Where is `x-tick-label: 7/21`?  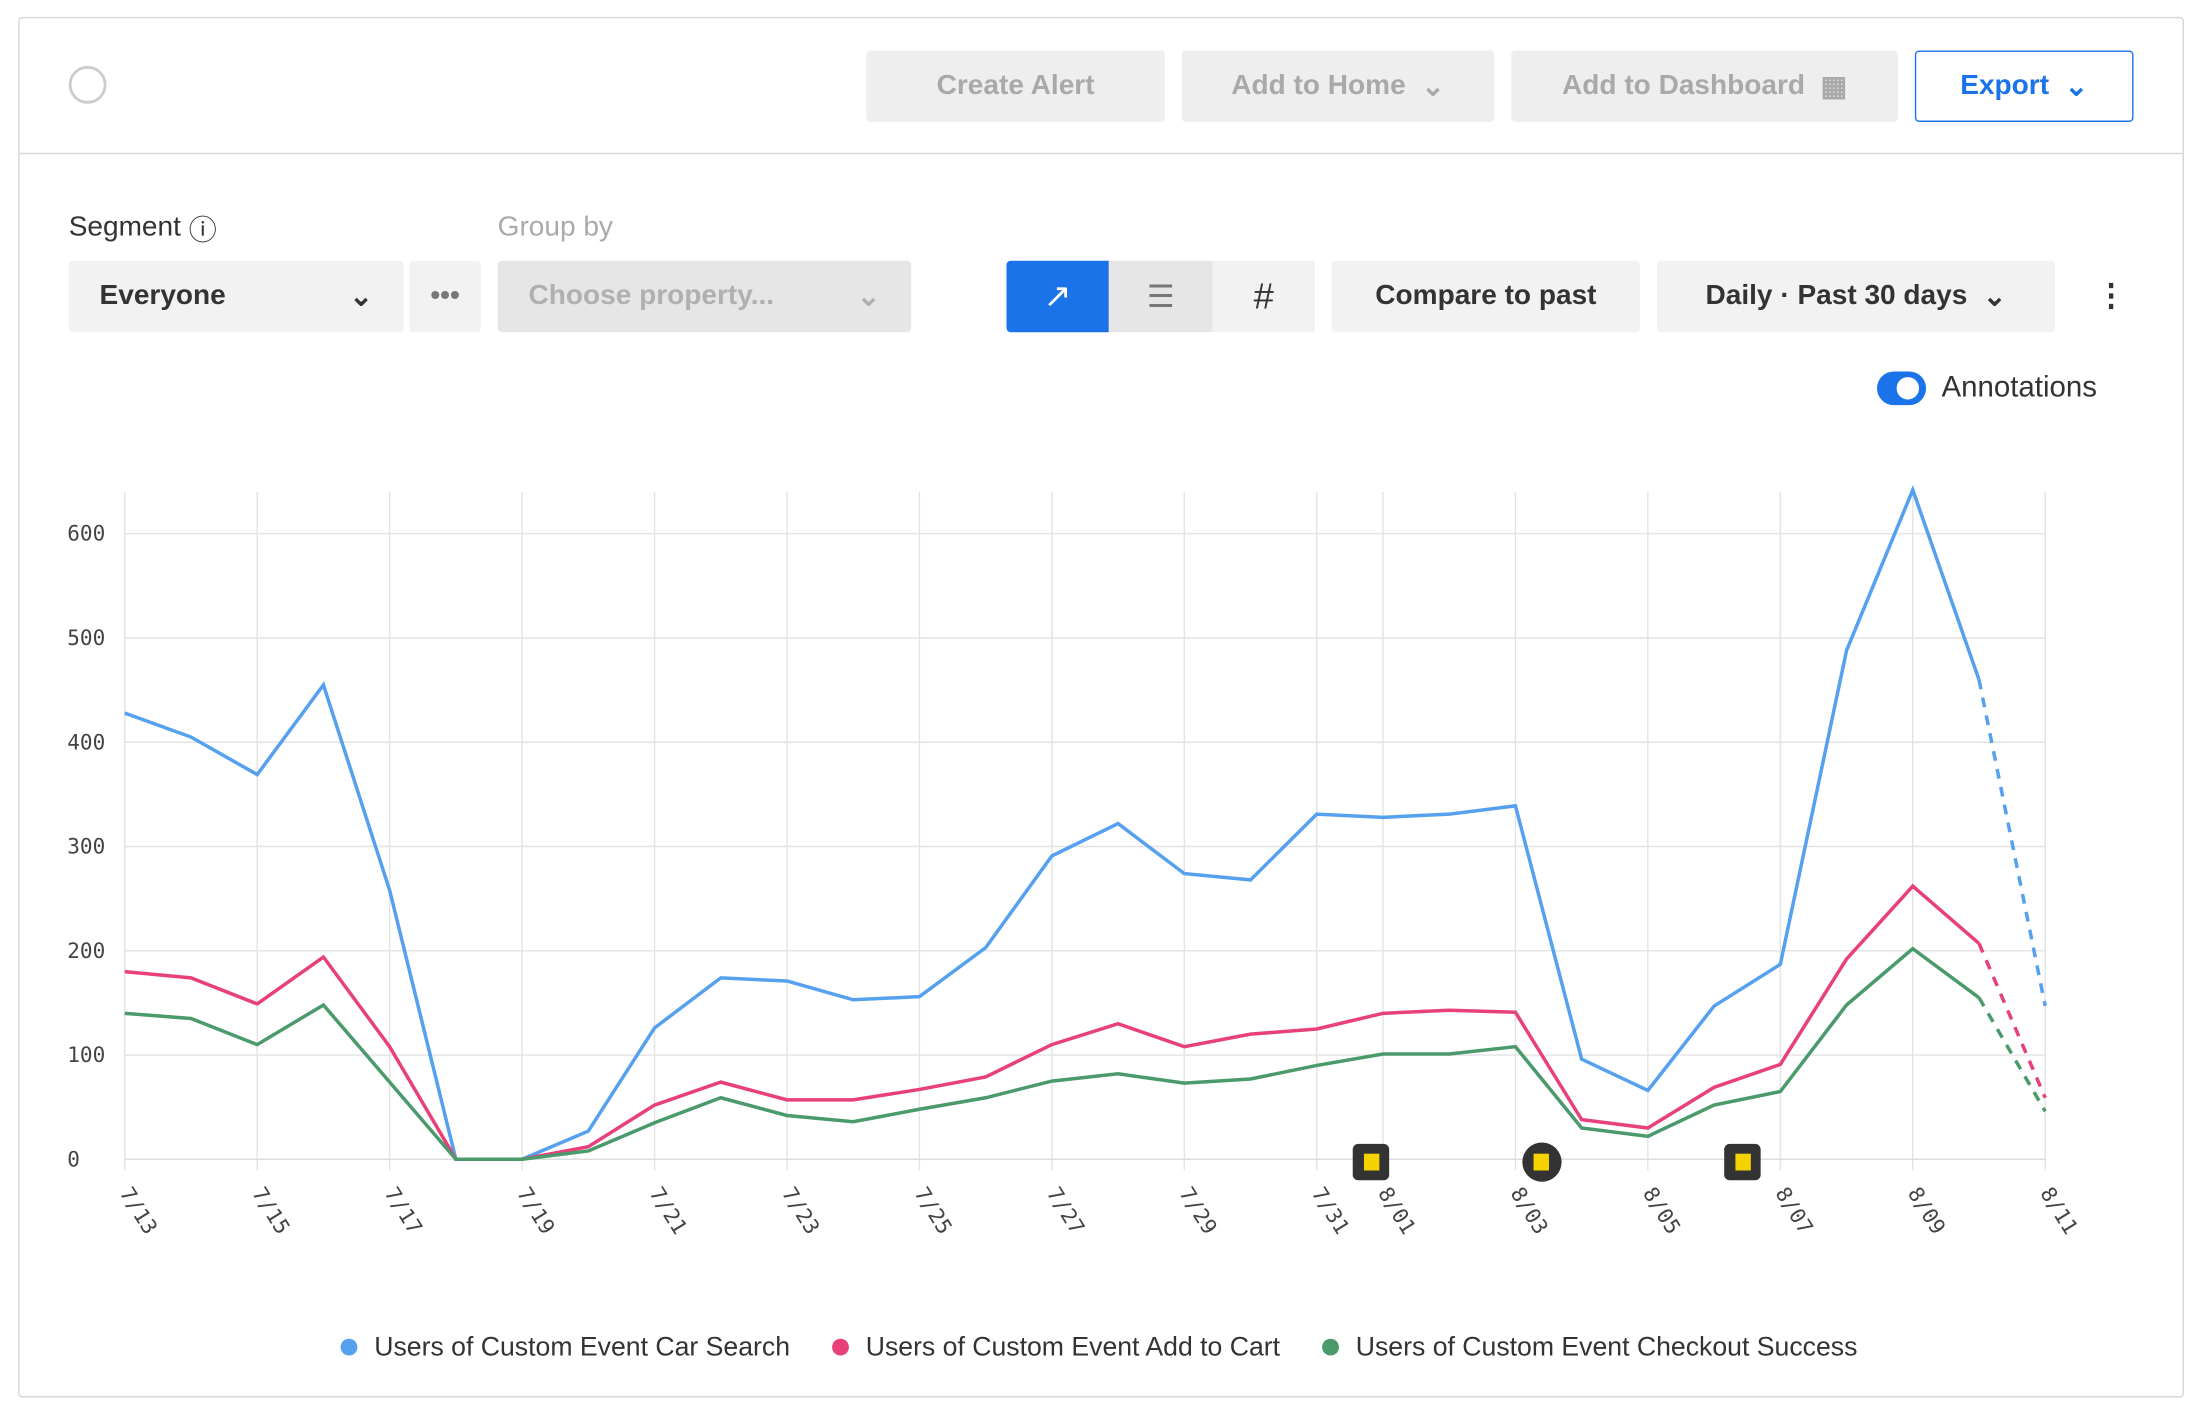 x-tick-label: 7/21 is located at coordinates (669, 1210).